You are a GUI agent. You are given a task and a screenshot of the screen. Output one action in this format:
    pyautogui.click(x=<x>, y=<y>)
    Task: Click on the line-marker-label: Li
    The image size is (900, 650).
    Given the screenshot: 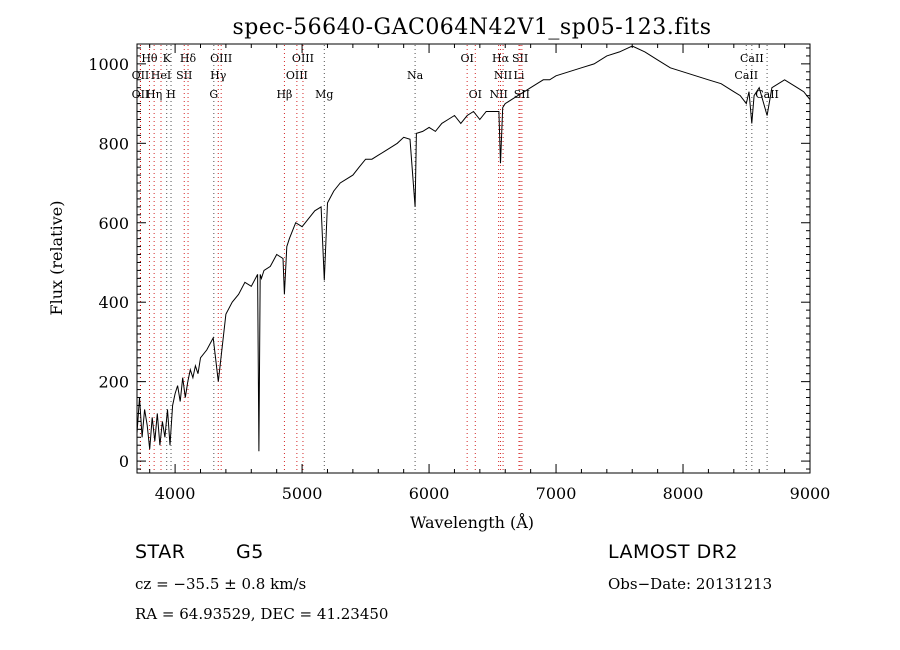 What is the action you would take?
    pyautogui.click(x=519, y=75)
    